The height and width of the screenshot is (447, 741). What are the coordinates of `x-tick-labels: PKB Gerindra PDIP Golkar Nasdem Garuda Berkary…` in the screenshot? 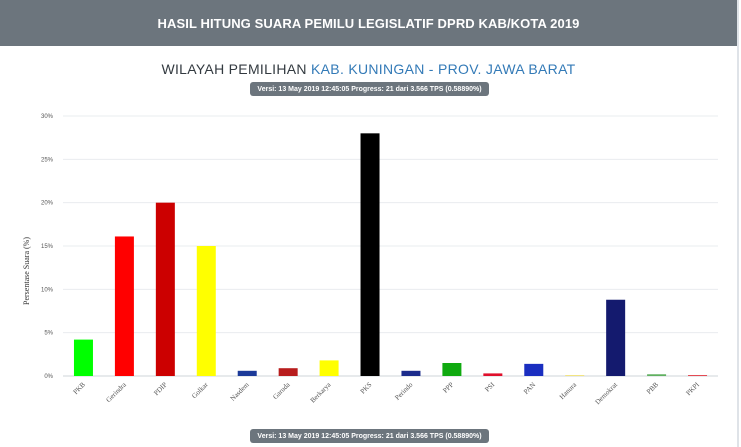 It's located at (387, 393).